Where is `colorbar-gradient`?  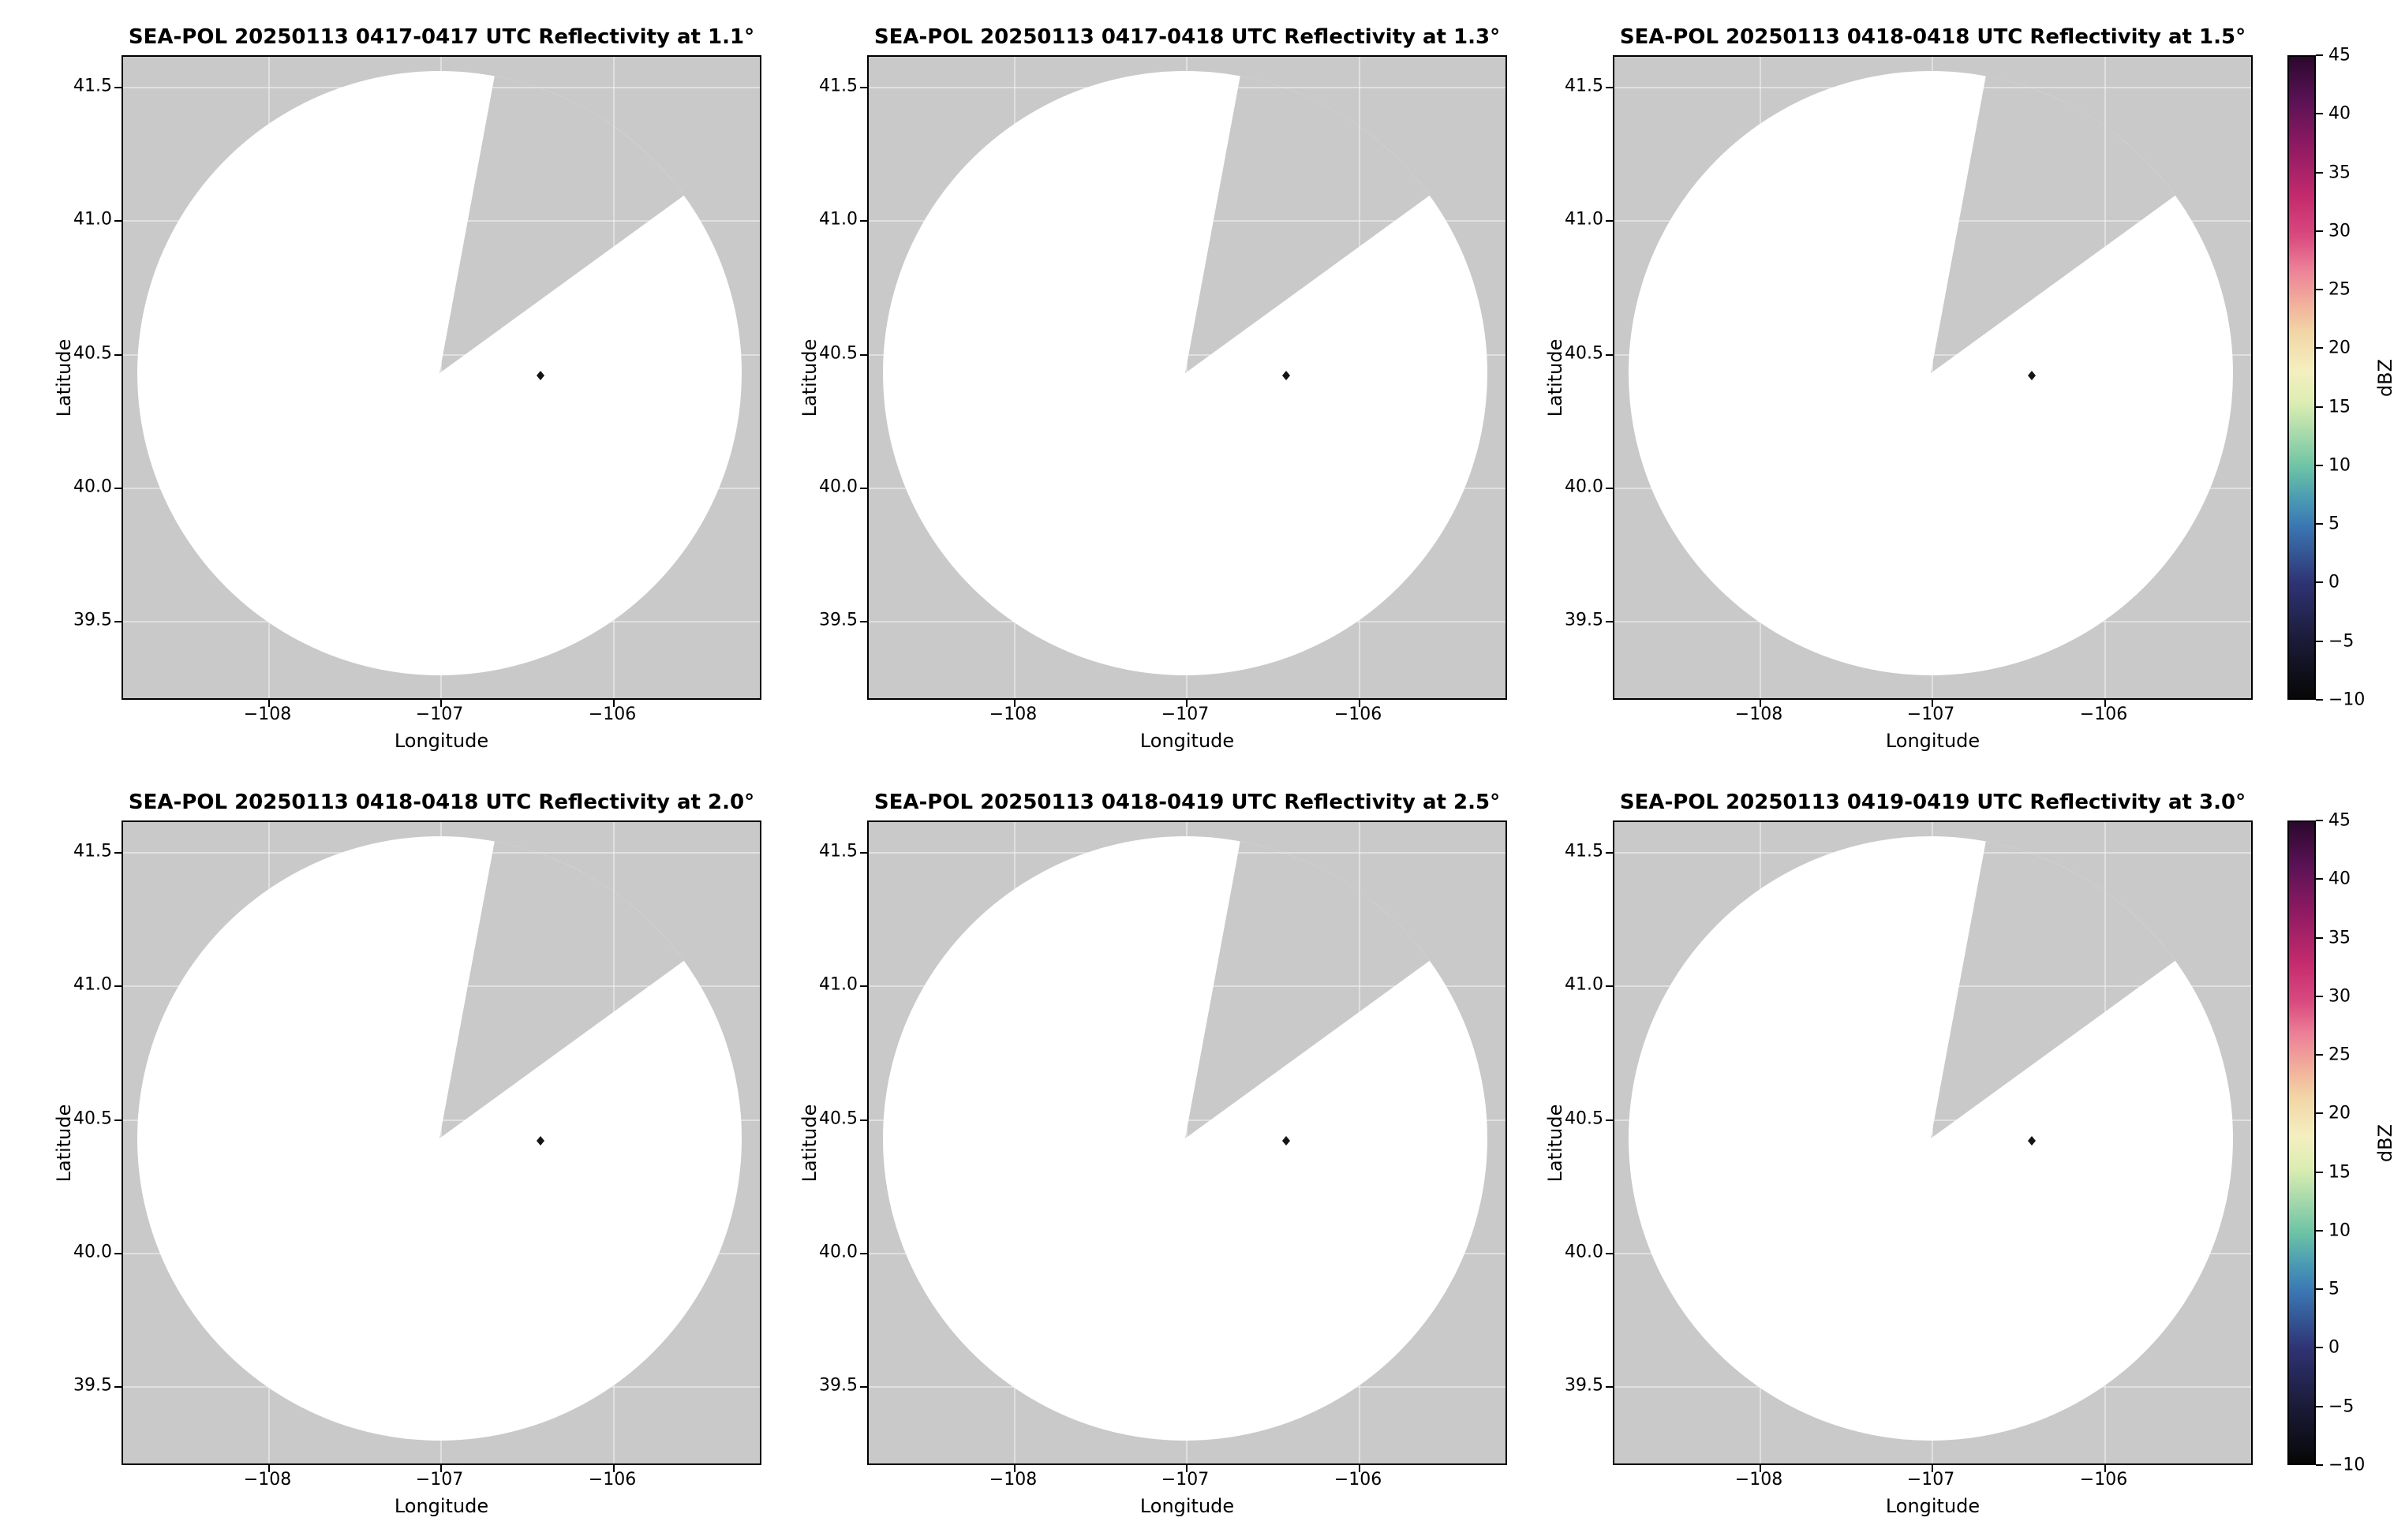 colorbar-gradient is located at coordinates (2301, 1142).